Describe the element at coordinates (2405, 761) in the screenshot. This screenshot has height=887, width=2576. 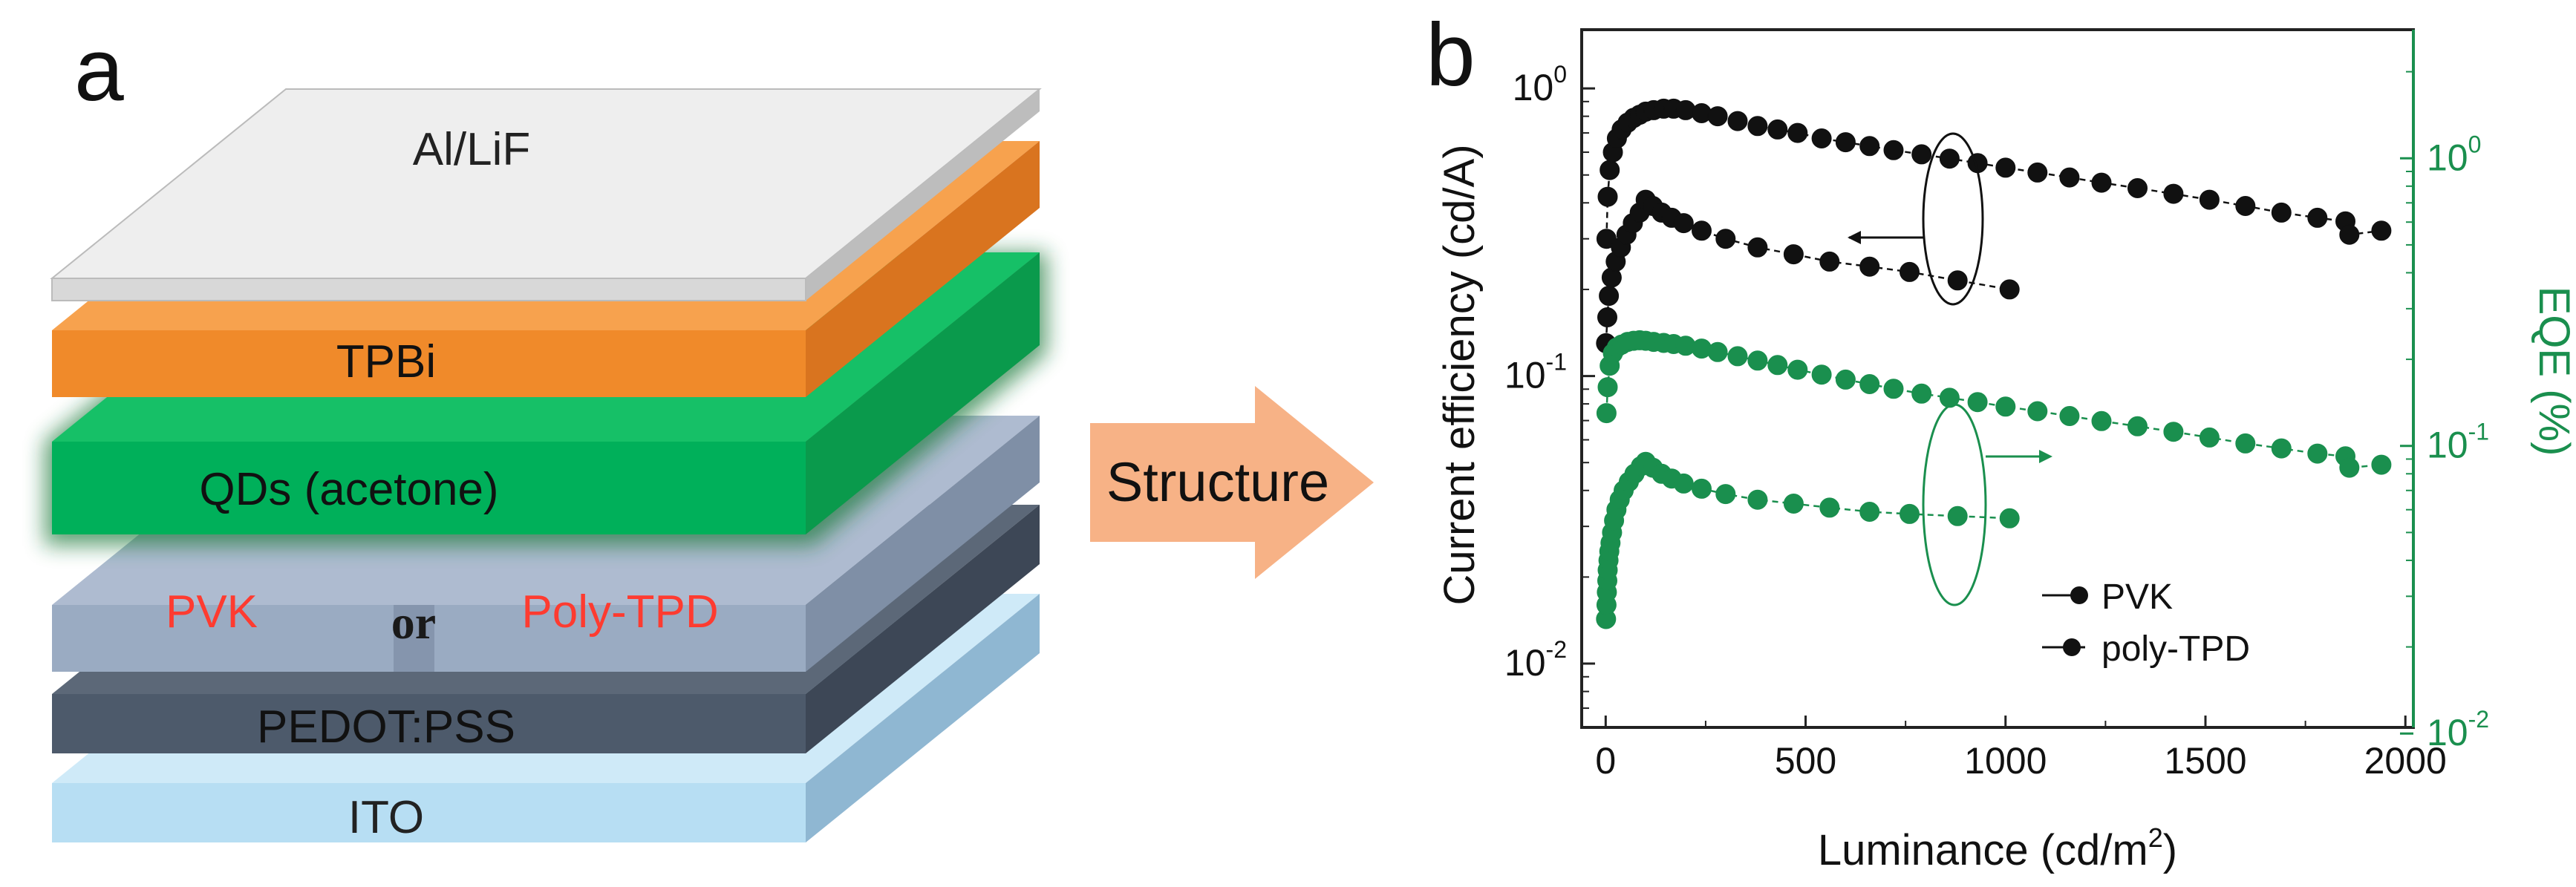
I see `x-tick-label-4: 2000` at that location.